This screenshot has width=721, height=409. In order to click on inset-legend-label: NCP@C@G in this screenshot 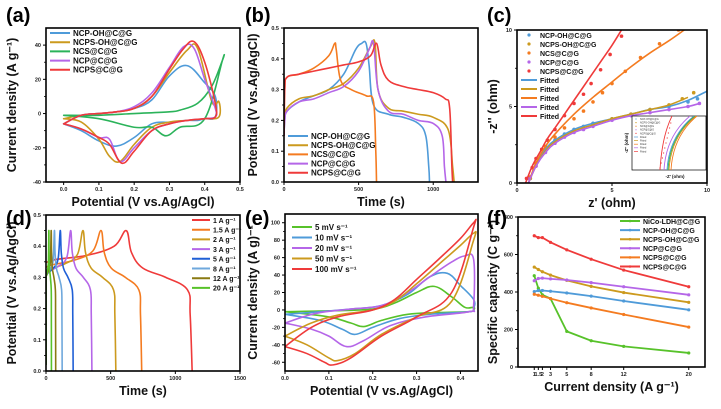, I will do `click(647, 130)`.